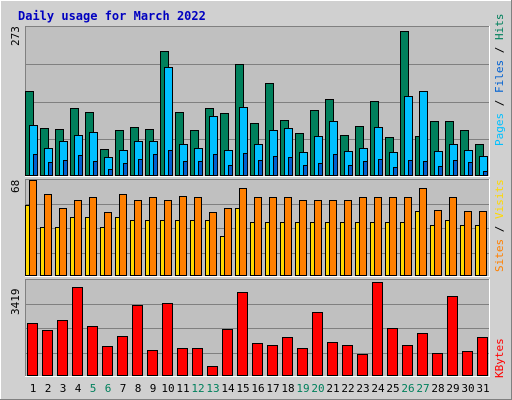 The height and width of the screenshot is (400, 512). I want to click on x-tick-label: 11, so click(182, 388).